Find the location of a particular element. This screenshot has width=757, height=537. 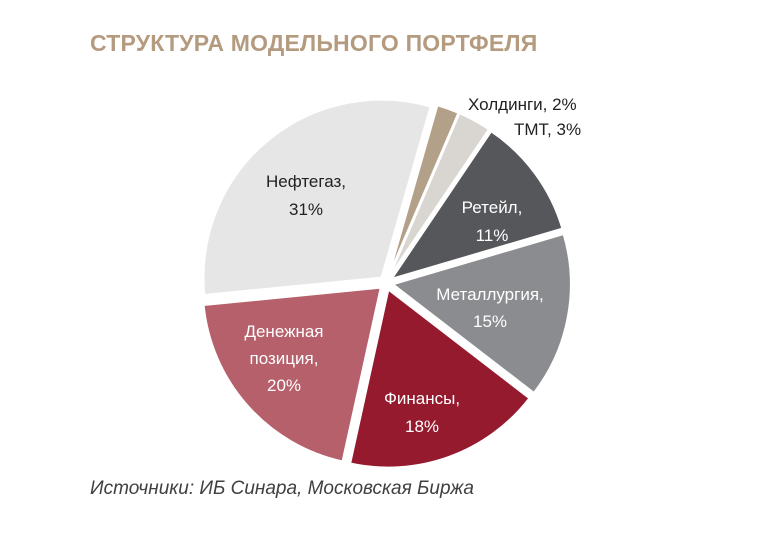

chart-title: СТРУКТУРА МОДЕЛЬНОГО ПОРТФЕЛЯ is located at coordinates (314, 43).